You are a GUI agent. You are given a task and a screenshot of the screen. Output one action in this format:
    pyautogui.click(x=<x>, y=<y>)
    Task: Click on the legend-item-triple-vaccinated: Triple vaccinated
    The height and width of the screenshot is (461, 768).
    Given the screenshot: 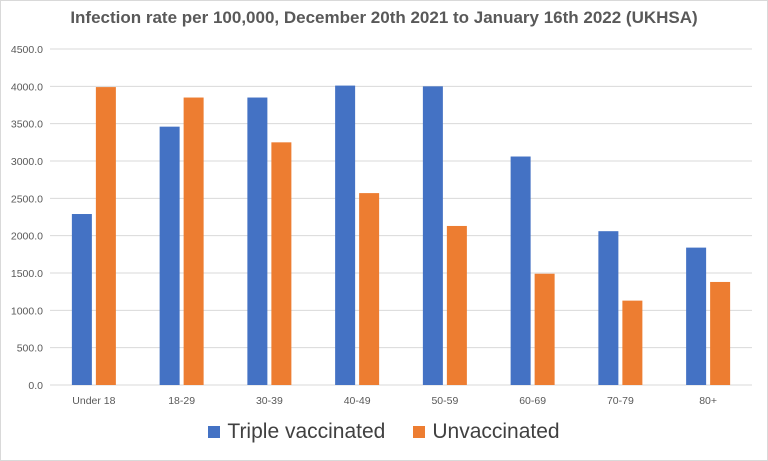 What is the action you would take?
    pyautogui.click(x=296, y=432)
    